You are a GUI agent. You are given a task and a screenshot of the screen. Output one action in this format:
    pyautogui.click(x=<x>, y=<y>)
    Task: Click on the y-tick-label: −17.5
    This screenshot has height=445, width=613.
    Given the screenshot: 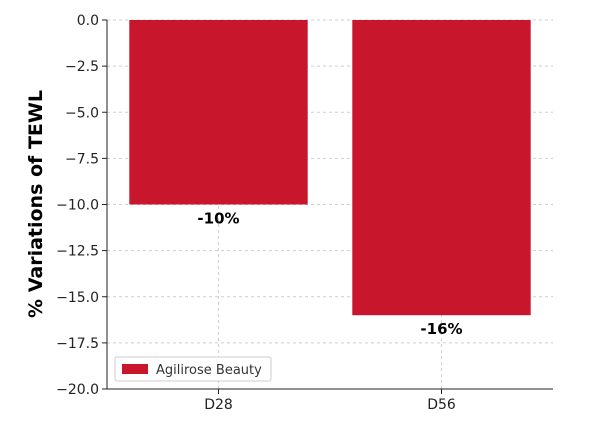 What is the action you would take?
    pyautogui.click(x=77, y=344)
    